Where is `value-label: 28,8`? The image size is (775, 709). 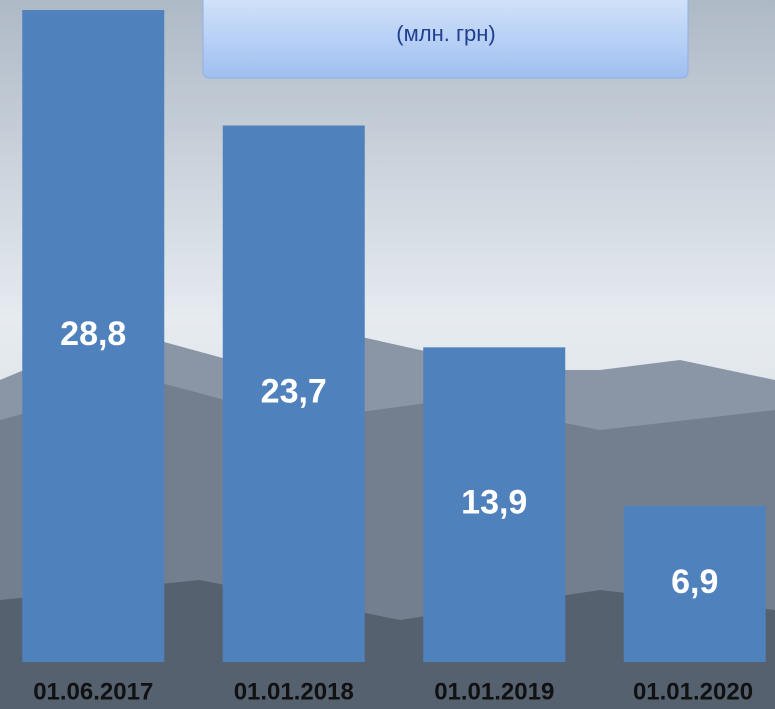 value-label: 28,8 is located at coordinates (93, 334).